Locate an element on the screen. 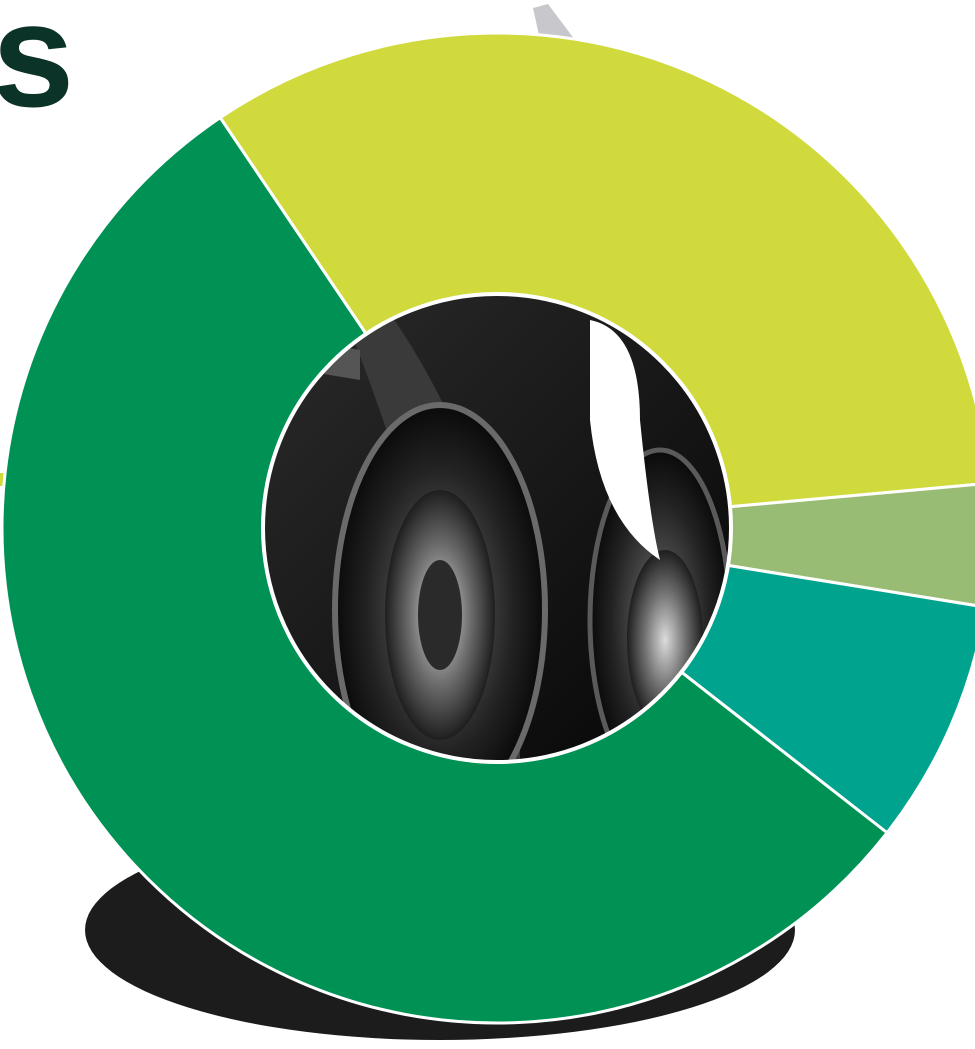  title-fragment: s is located at coordinates (37, 69).